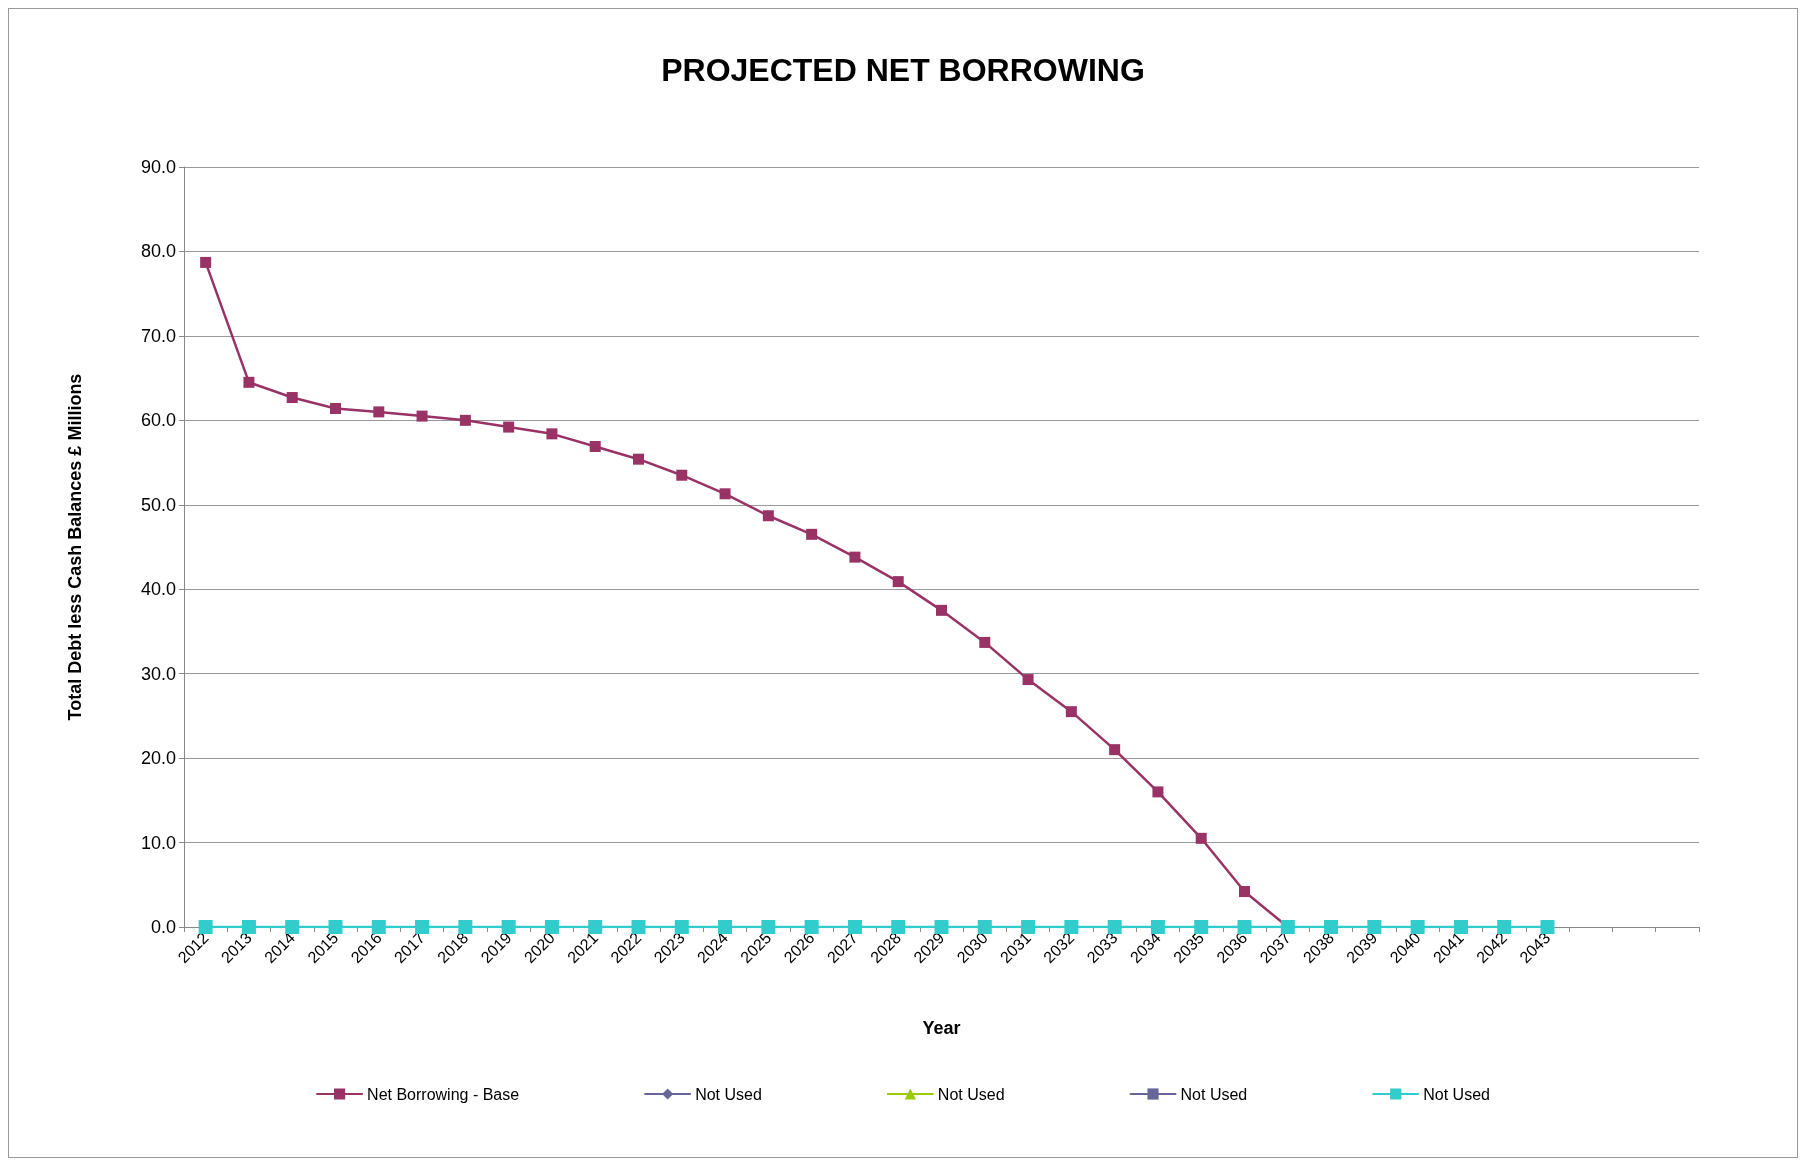 The width and height of the screenshot is (1809, 1169). I want to click on y-tick-label: 70.0, so click(158, 335).